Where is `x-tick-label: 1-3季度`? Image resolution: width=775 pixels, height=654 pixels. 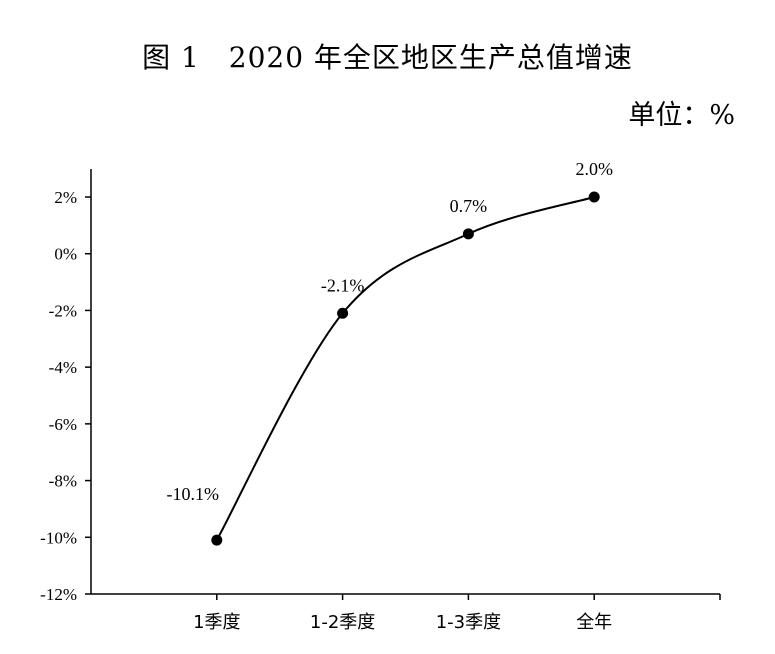 x-tick-label: 1-3季度 is located at coordinates (468, 622).